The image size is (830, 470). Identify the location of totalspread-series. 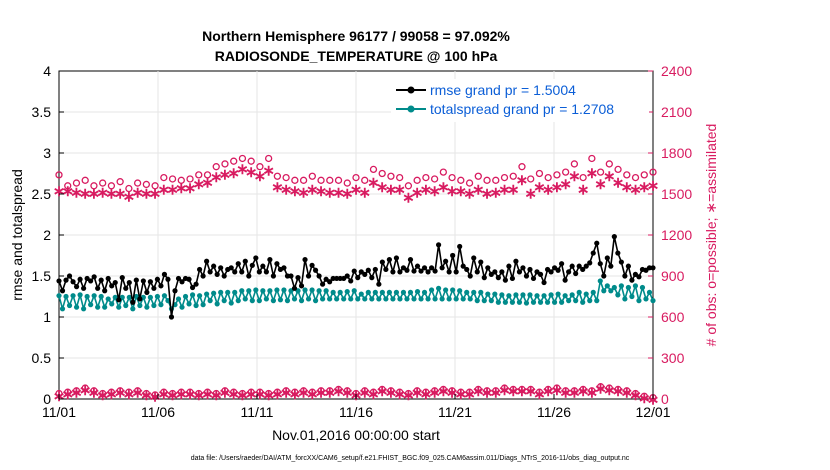
(356, 295).